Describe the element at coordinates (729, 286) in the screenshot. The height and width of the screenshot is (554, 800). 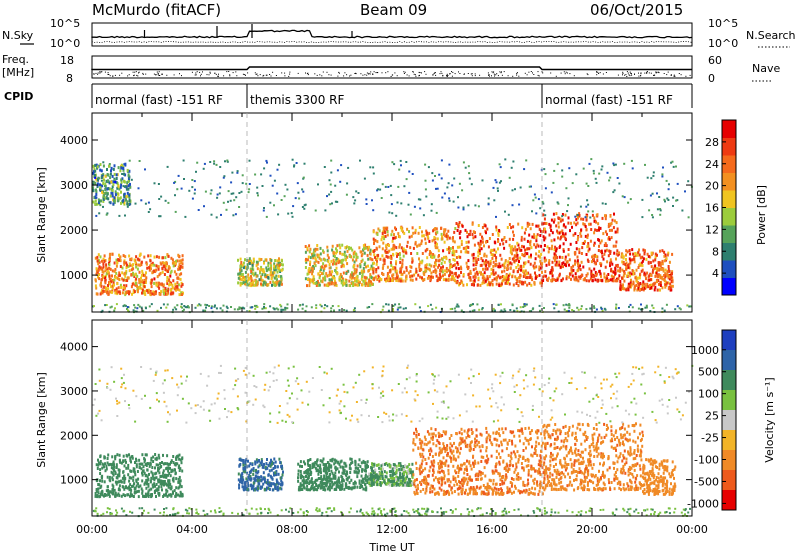
I see `colorbar-segment` at that location.